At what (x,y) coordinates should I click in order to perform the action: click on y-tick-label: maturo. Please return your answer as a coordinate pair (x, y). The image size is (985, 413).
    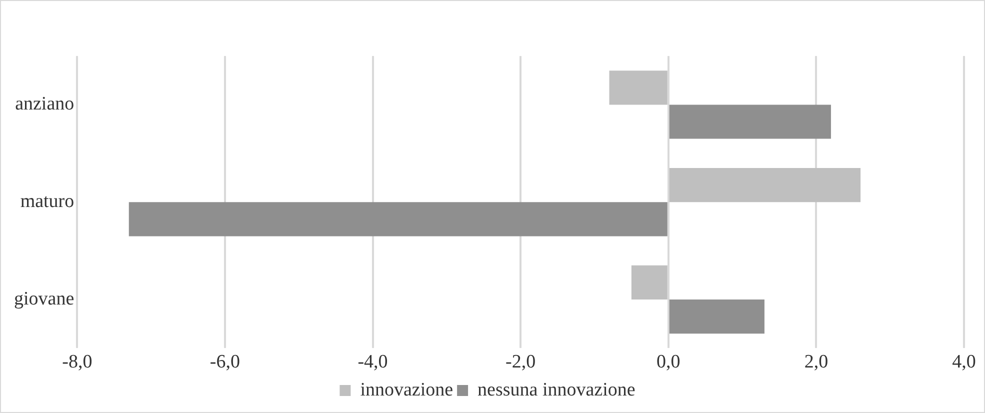
    Looking at the image, I should click on (47, 201).